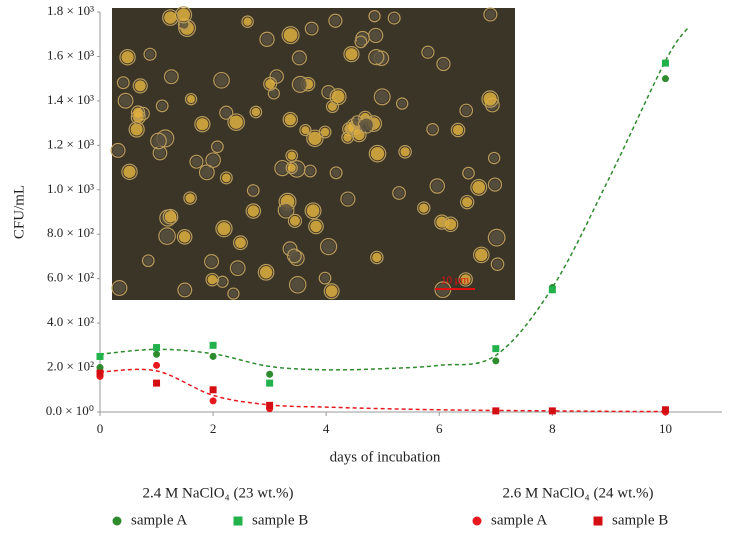  Describe the element at coordinates (385, 457) in the screenshot. I see `x-axis-label: days of incubation` at that location.